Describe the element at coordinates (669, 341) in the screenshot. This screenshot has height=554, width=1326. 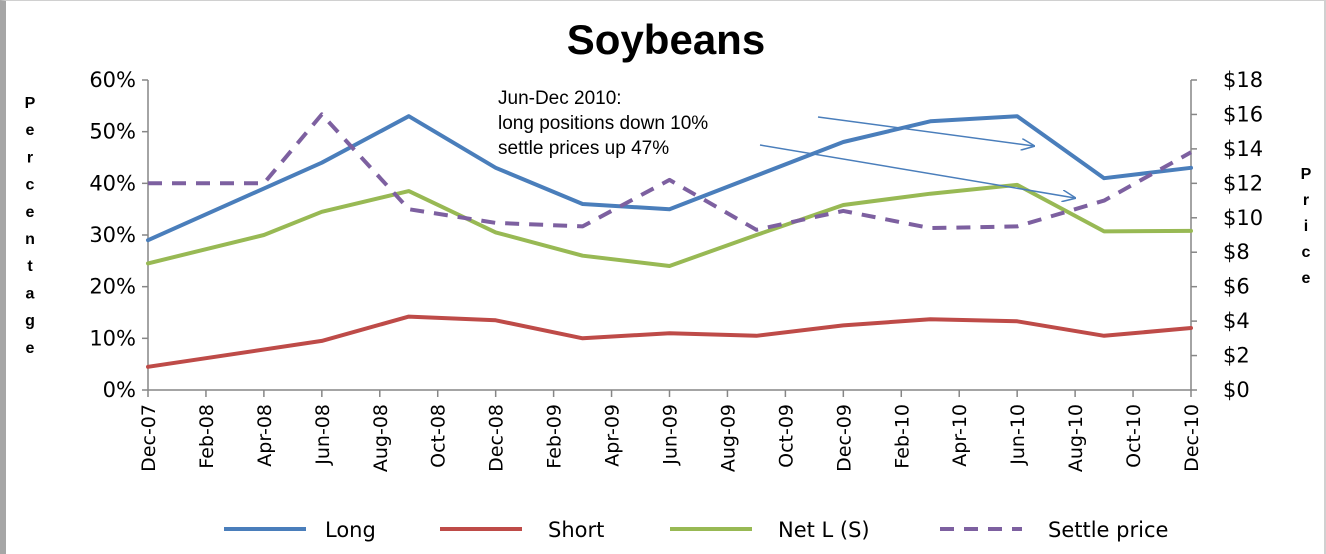
I see `series-line-short` at that location.